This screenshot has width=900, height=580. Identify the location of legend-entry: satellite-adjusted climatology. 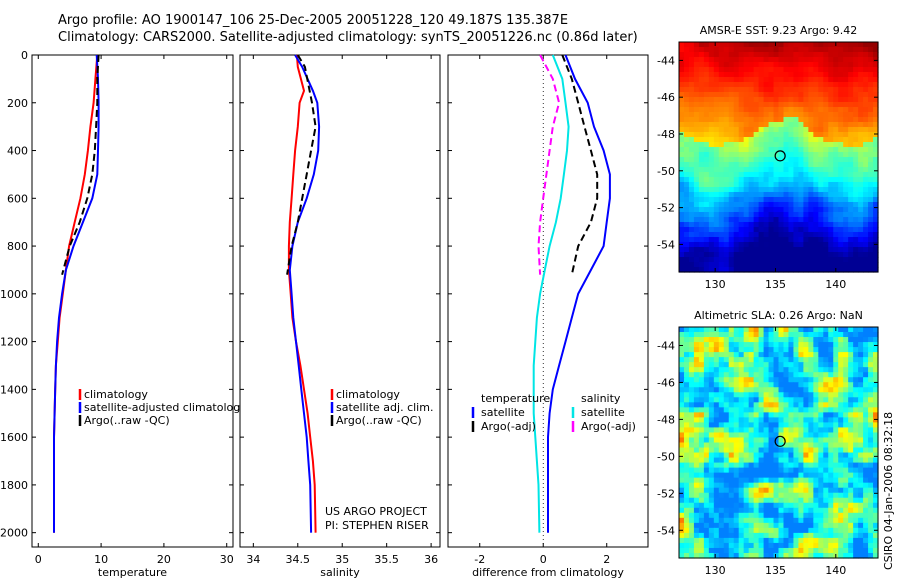
(165, 407).